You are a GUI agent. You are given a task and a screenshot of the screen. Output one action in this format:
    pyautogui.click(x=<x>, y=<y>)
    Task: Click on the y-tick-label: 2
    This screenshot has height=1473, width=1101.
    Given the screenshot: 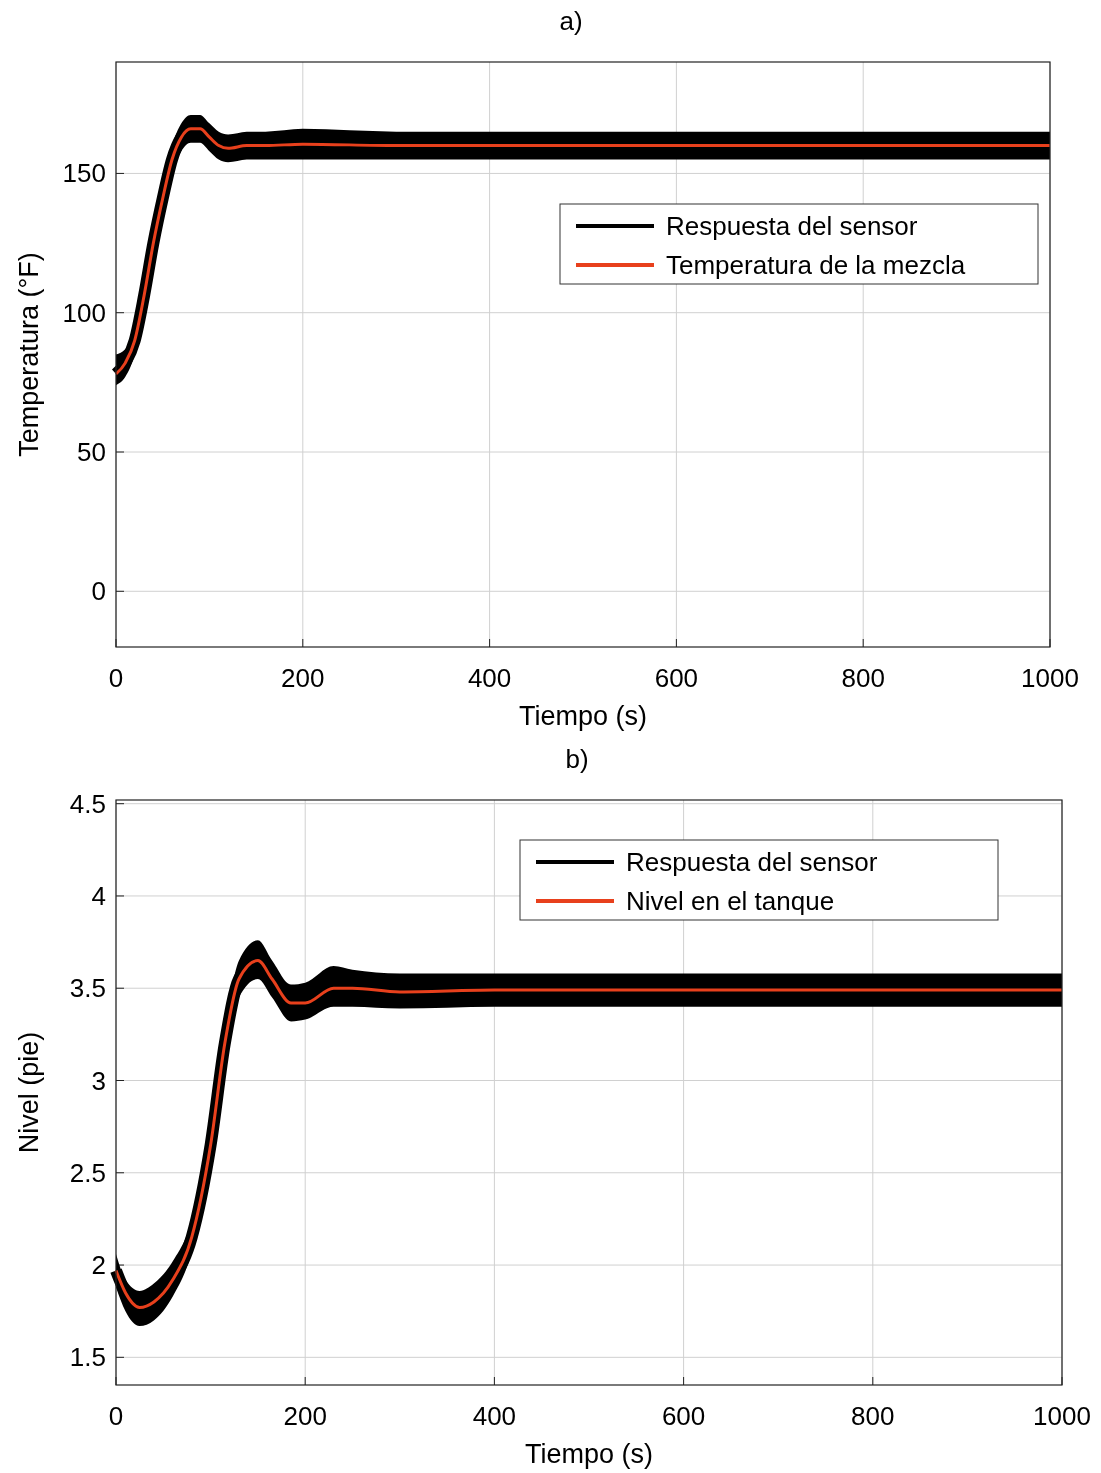 What is the action you would take?
    pyautogui.click(x=98, y=1265)
    